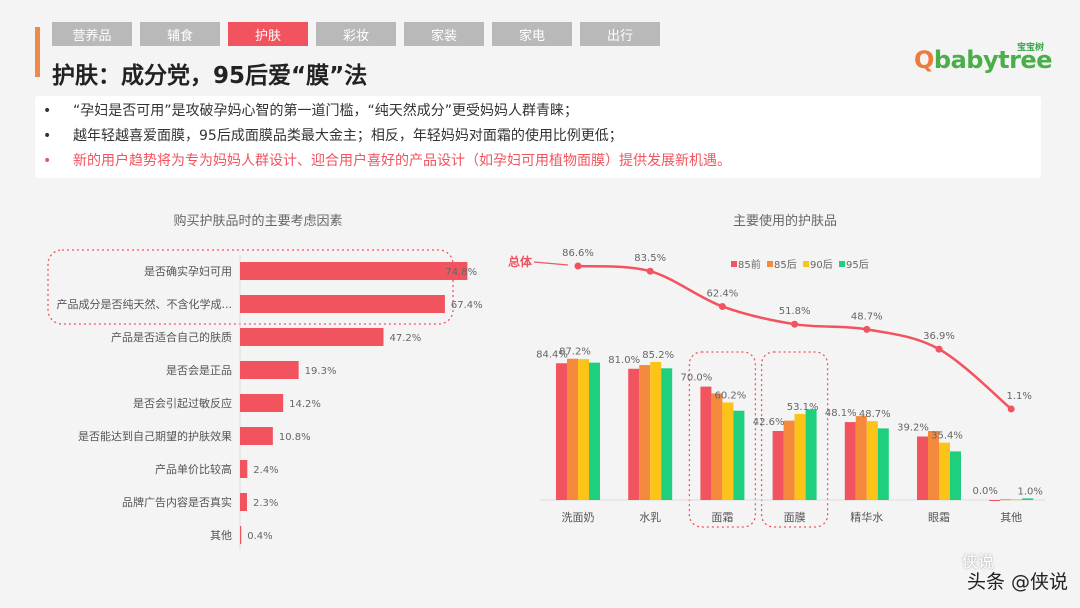 The width and height of the screenshot is (1080, 608). I want to click on tab-5: 家电, so click(532, 34).